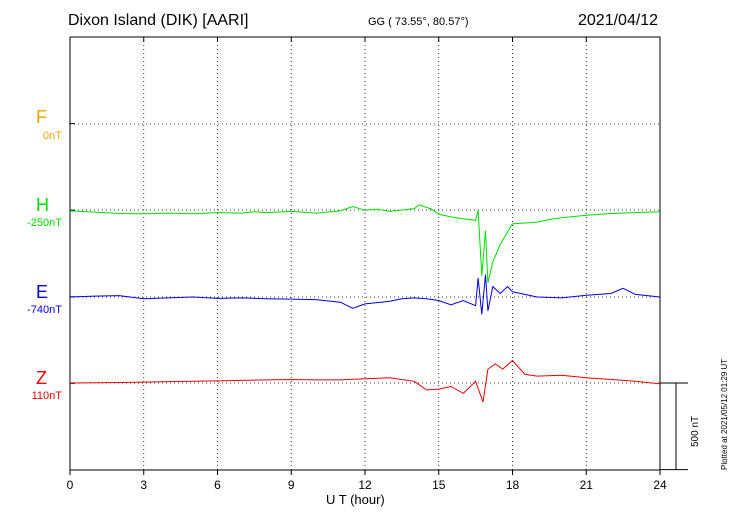 This screenshot has width=730, height=520. I want to click on channel-offset-f: 0nT, so click(52, 136).